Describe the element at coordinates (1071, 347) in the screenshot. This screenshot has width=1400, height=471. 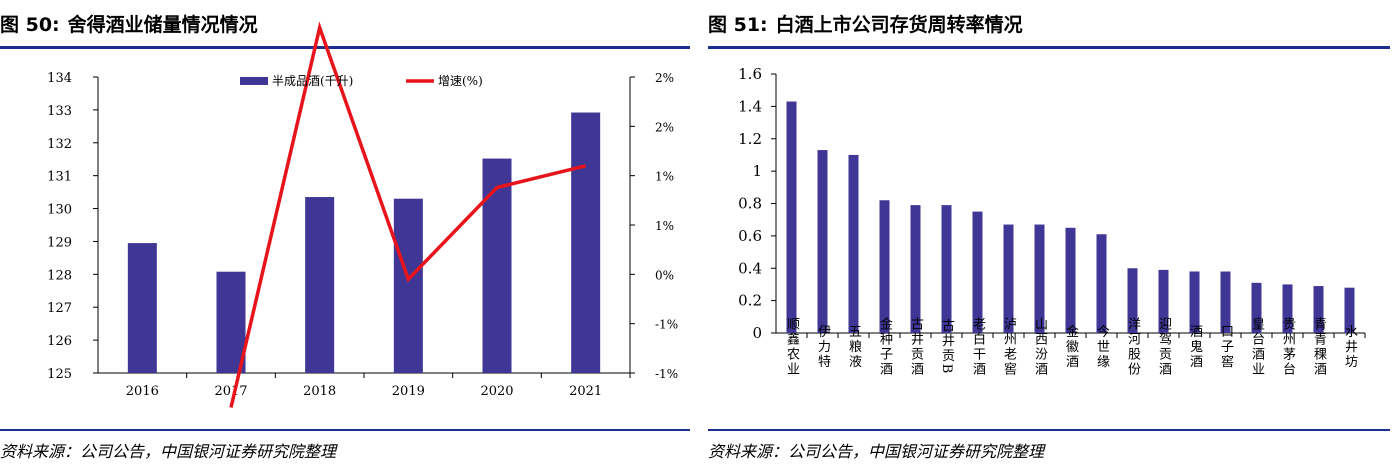
I see `x-tick-label: 金徽酒` at that location.